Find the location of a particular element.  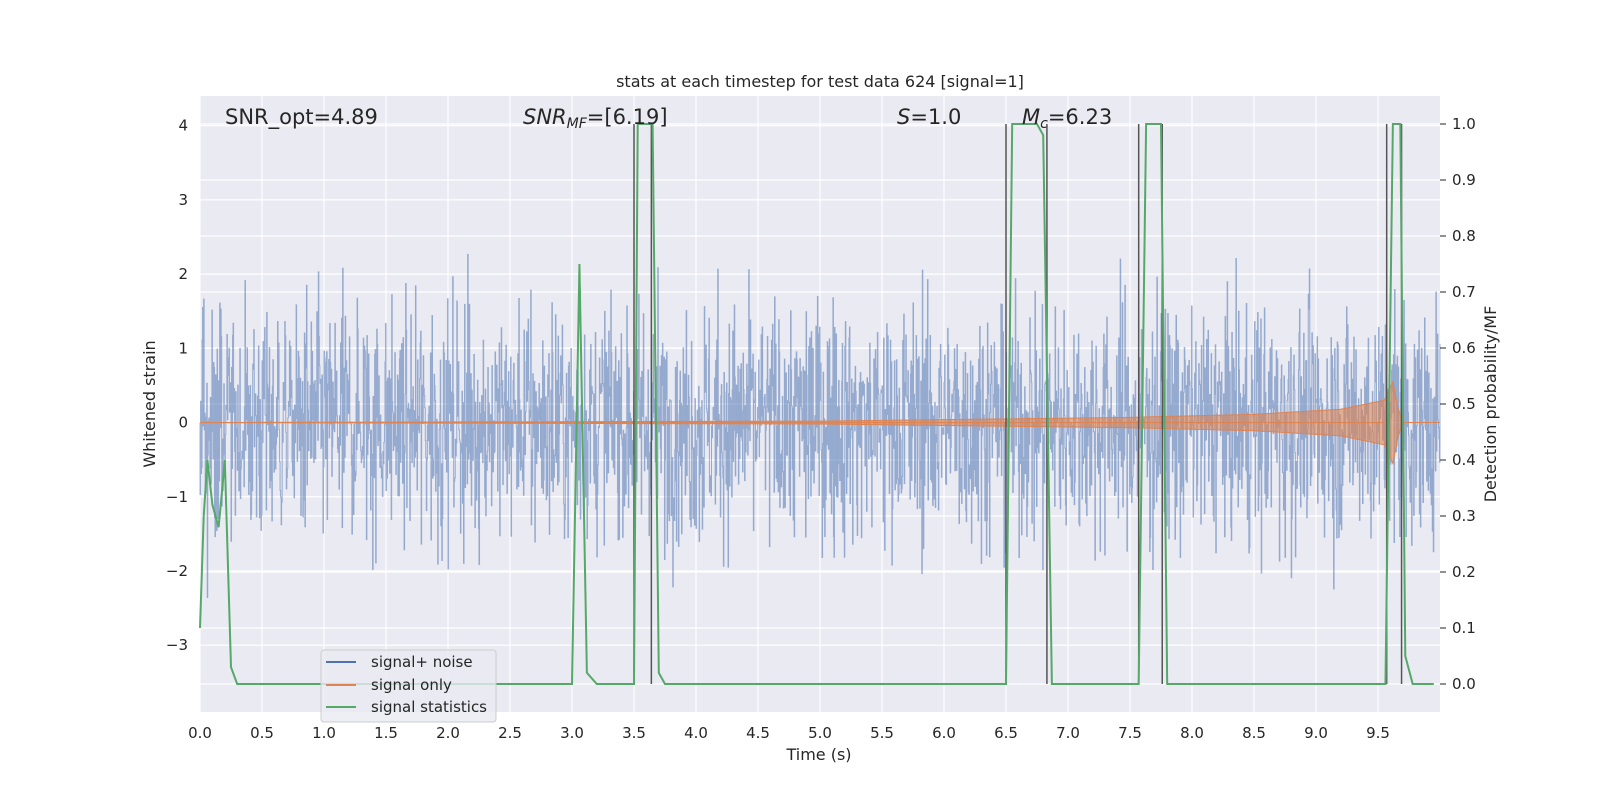

x-tick-label: 8.0 is located at coordinates (1192, 733).